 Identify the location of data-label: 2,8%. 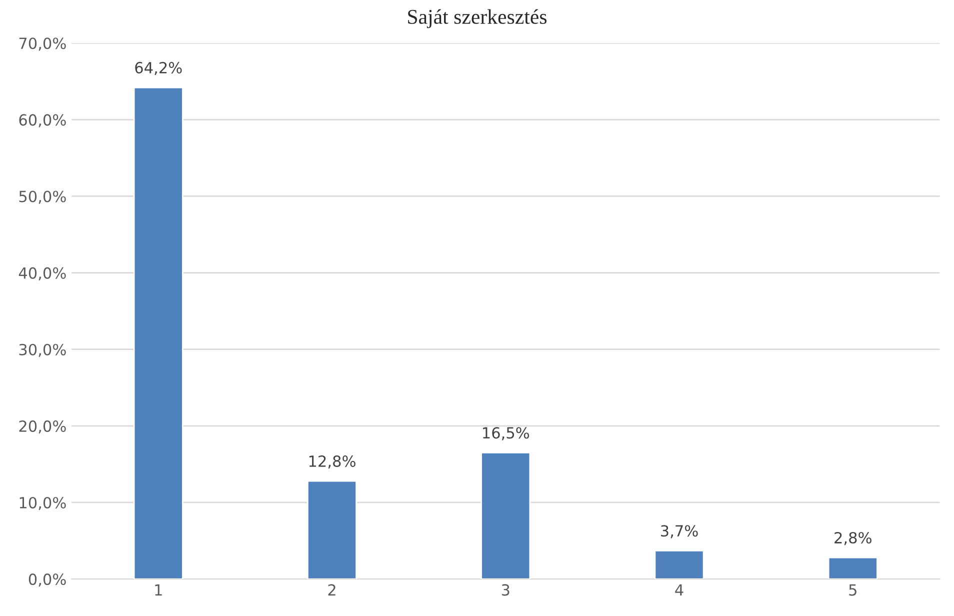
(853, 539).